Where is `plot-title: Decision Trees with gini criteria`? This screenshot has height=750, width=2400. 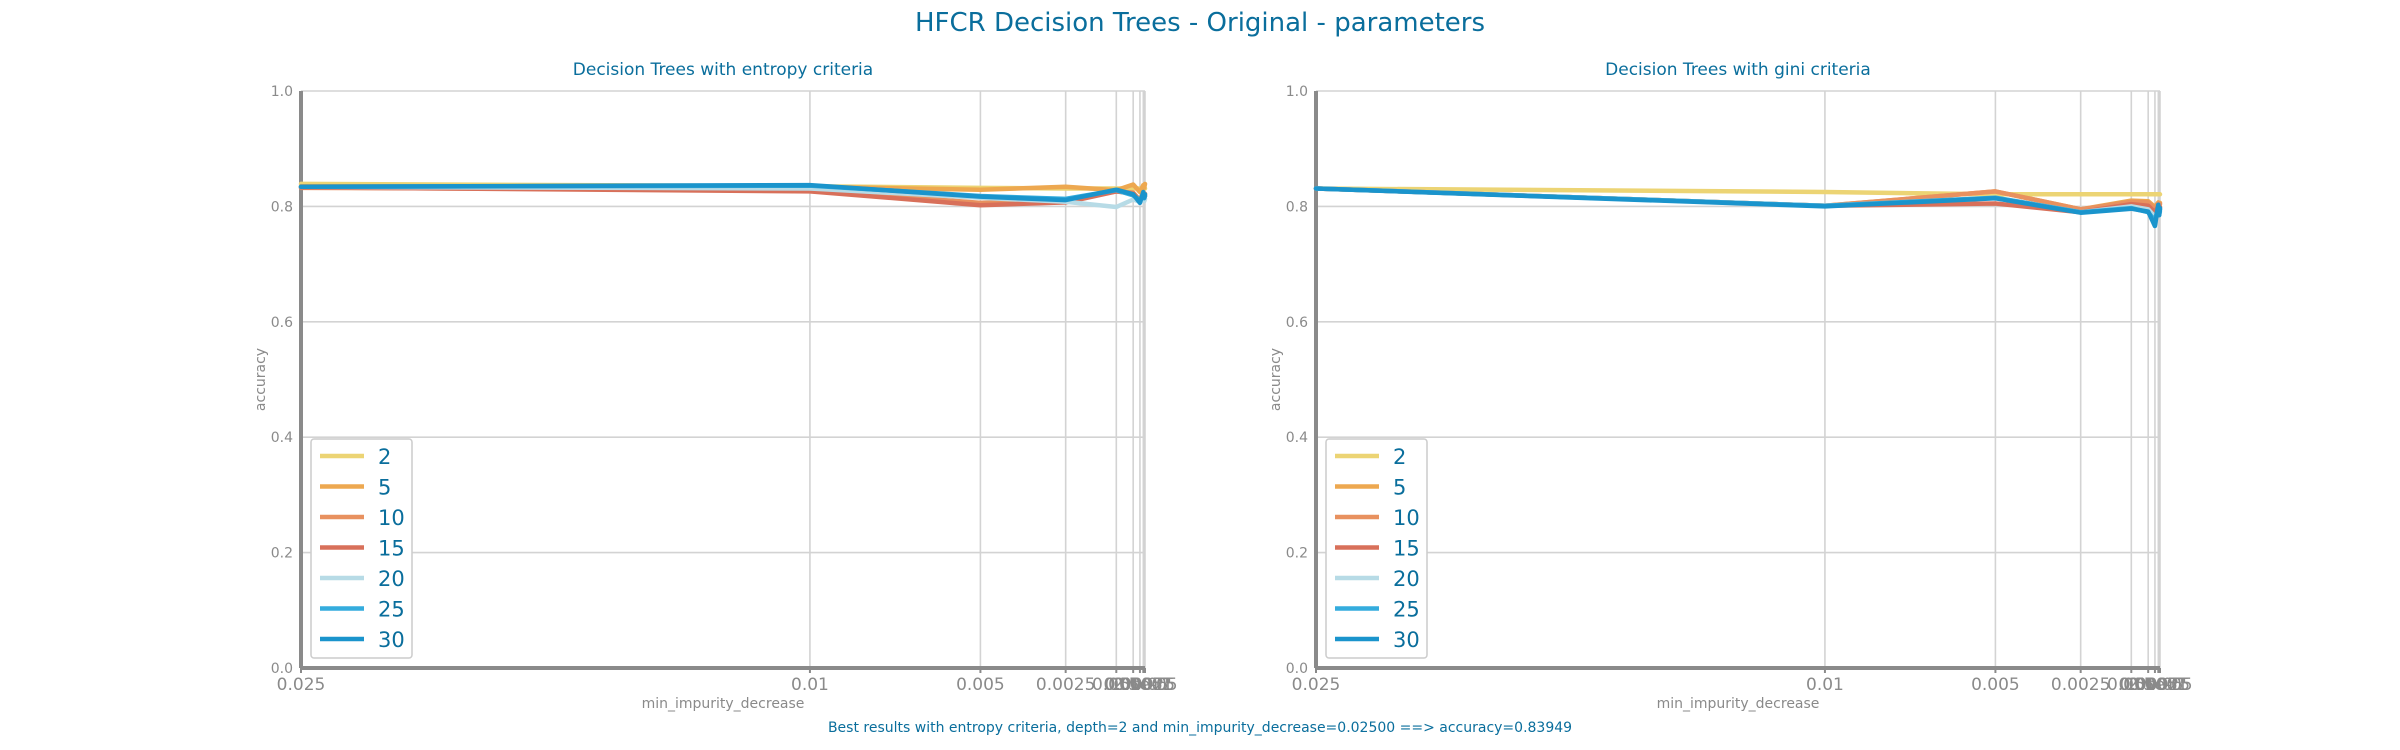 plot-title: Decision Trees with gini criteria is located at coordinates (1738, 70).